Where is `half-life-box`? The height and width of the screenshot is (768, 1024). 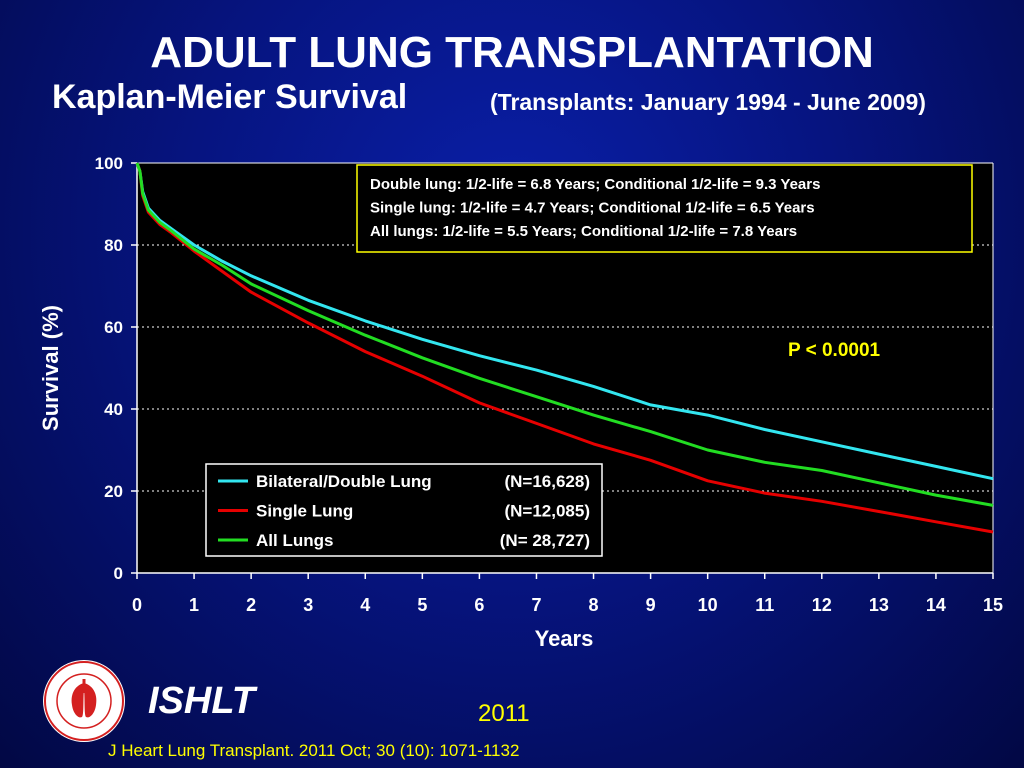
half-life-box is located at coordinates (664, 208).